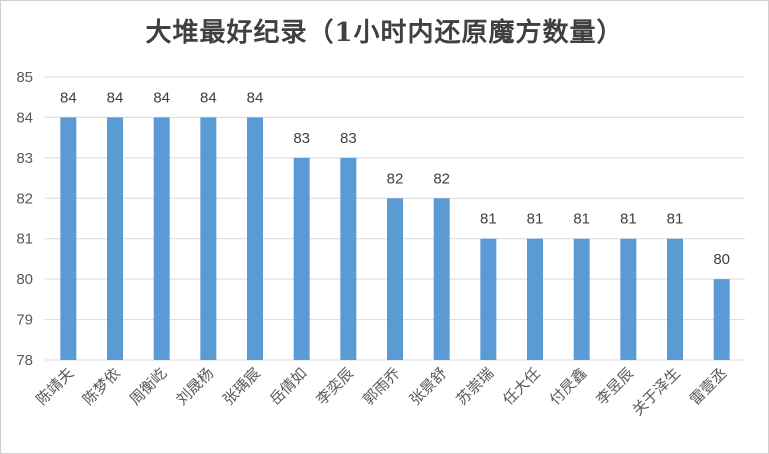 Image resolution: width=769 pixels, height=454 pixels. What do you see at coordinates (708, 386) in the screenshot?
I see `category-label: 雷壹丞` at bounding box center [708, 386].